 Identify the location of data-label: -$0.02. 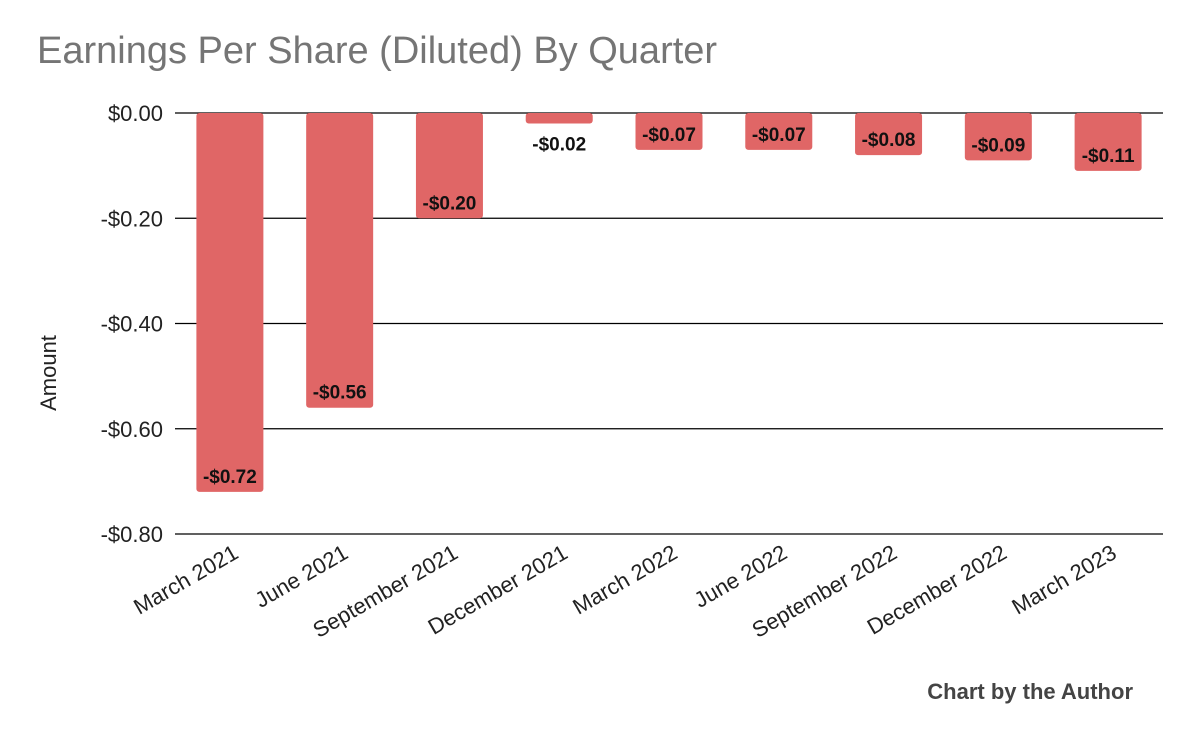
(559, 145).